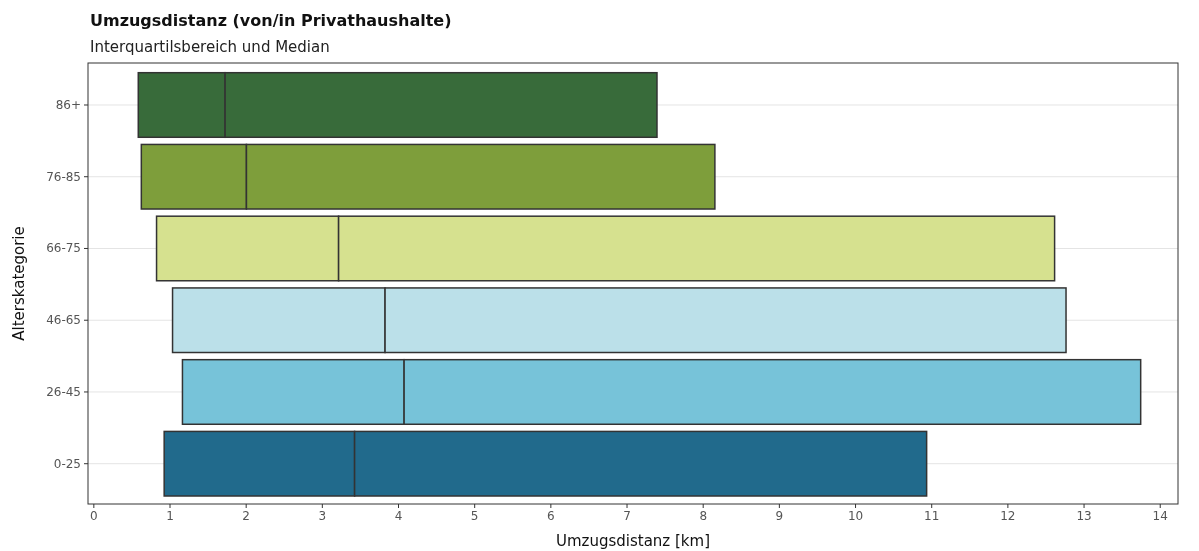 The height and width of the screenshot is (551, 1199). I want to click on x-tick-label: 7, so click(627, 515).